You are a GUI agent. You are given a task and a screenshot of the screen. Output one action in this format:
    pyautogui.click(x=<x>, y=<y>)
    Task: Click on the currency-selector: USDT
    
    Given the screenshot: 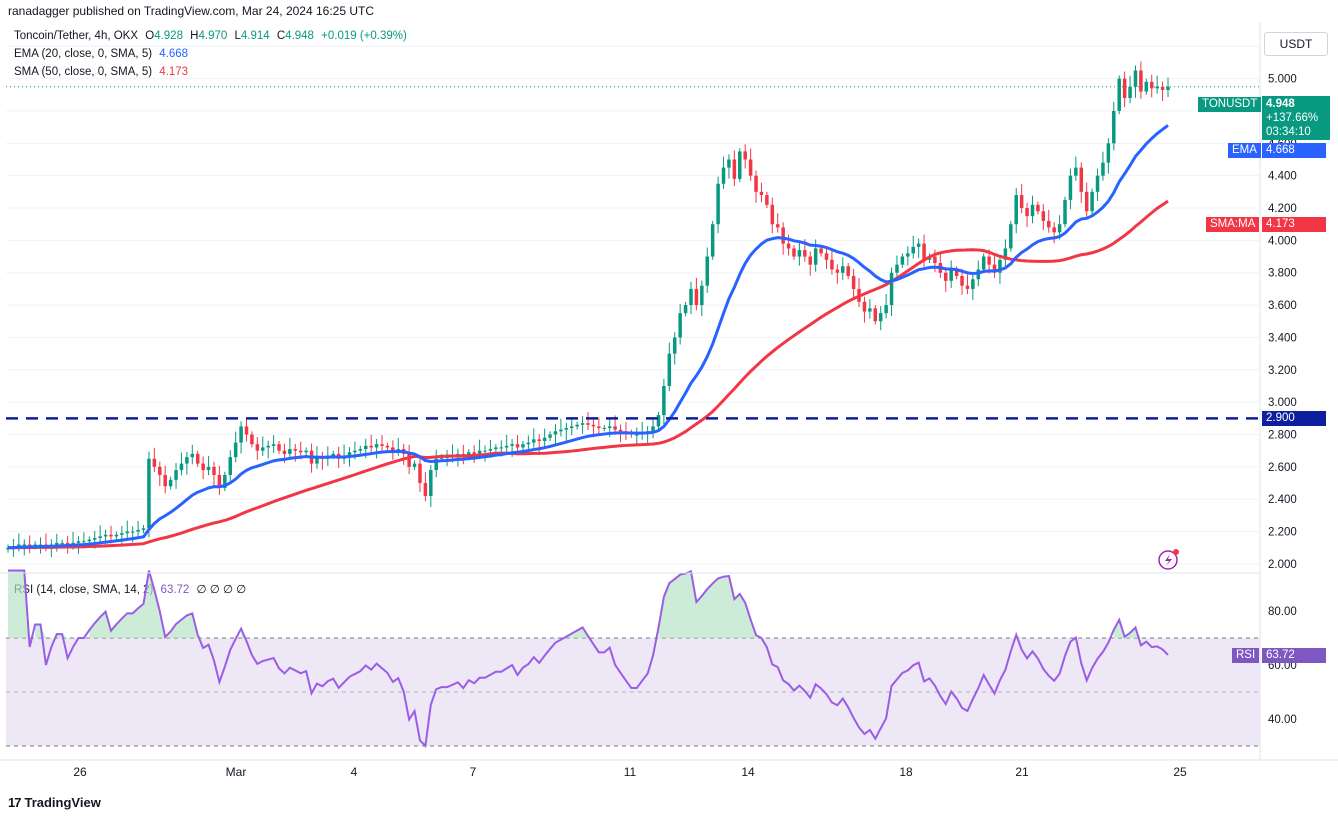 What is the action you would take?
    pyautogui.click(x=1296, y=44)
    